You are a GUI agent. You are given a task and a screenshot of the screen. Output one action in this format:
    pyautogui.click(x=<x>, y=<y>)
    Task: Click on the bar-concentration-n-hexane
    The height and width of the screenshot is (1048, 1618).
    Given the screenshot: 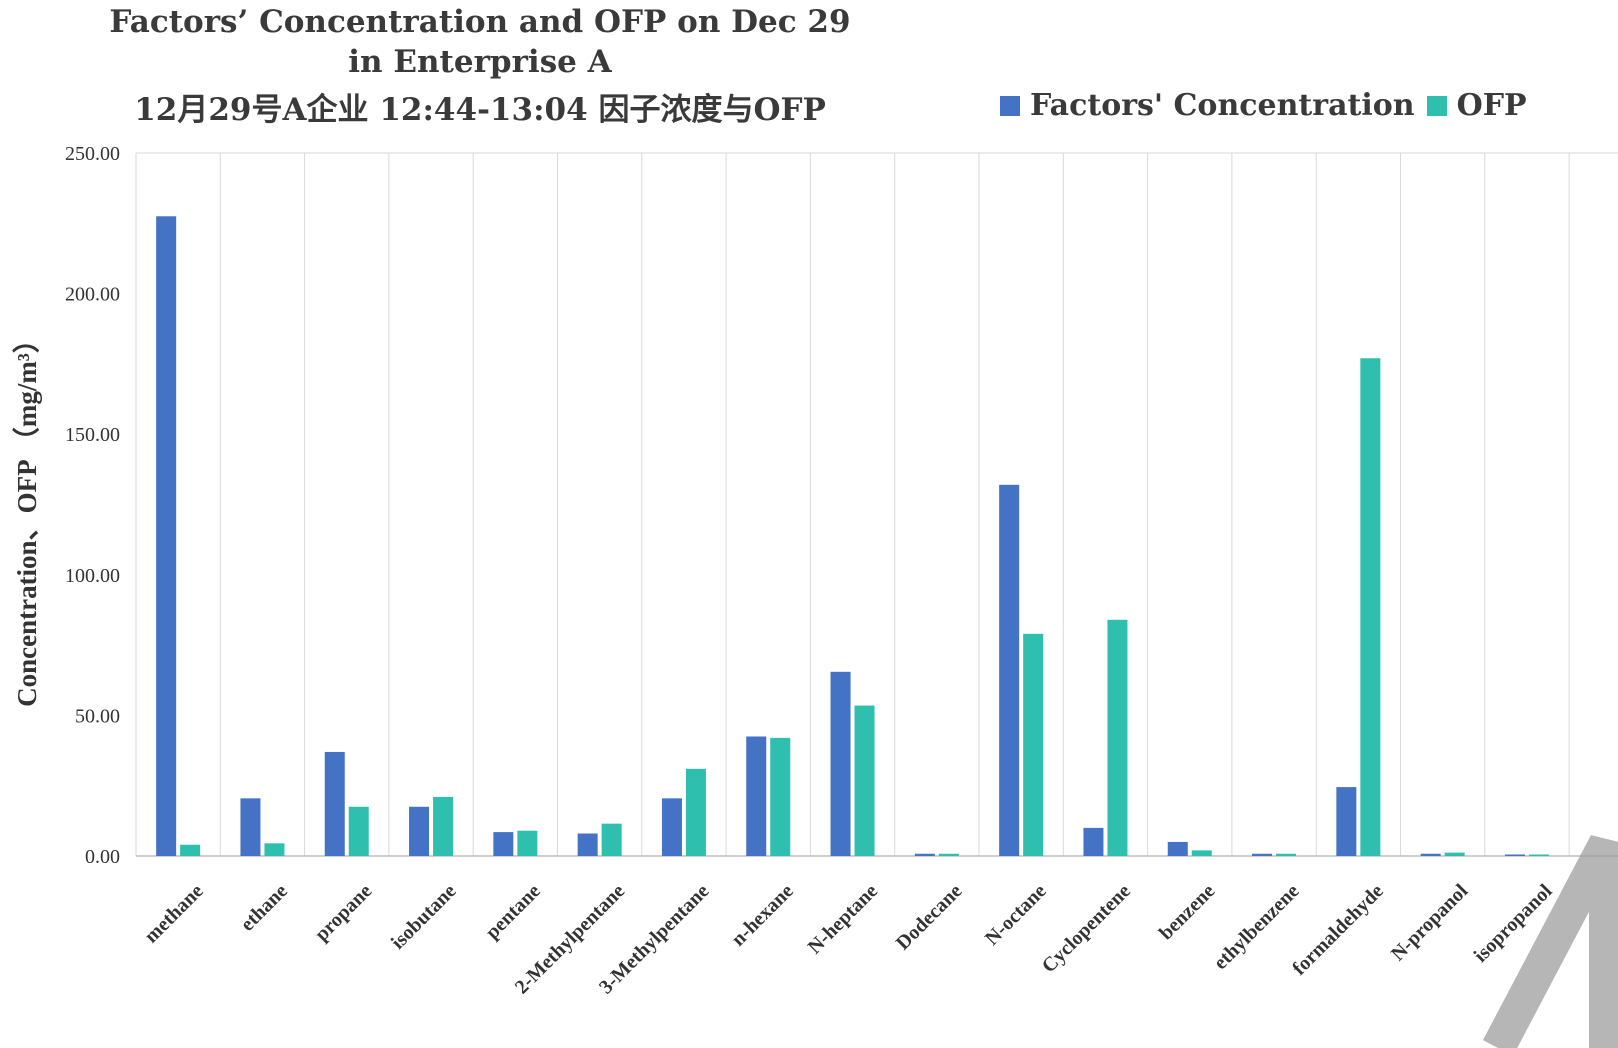 What is the action you would take?
    pyautogui.click(x=756, y=796)
    